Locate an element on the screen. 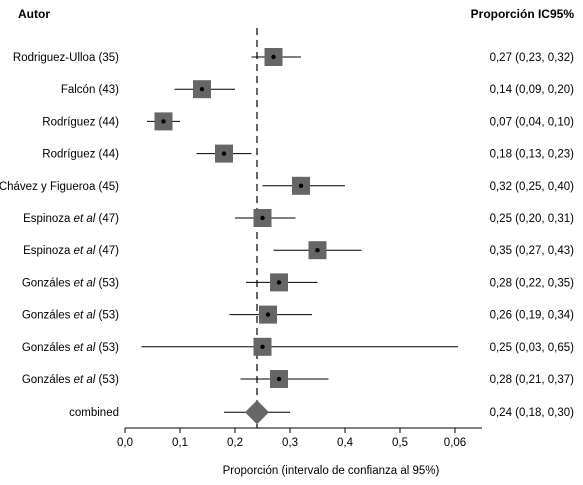 The height and width of the screenshot is (485, 583). combined-label: combined is located at coordinates (94, 413).